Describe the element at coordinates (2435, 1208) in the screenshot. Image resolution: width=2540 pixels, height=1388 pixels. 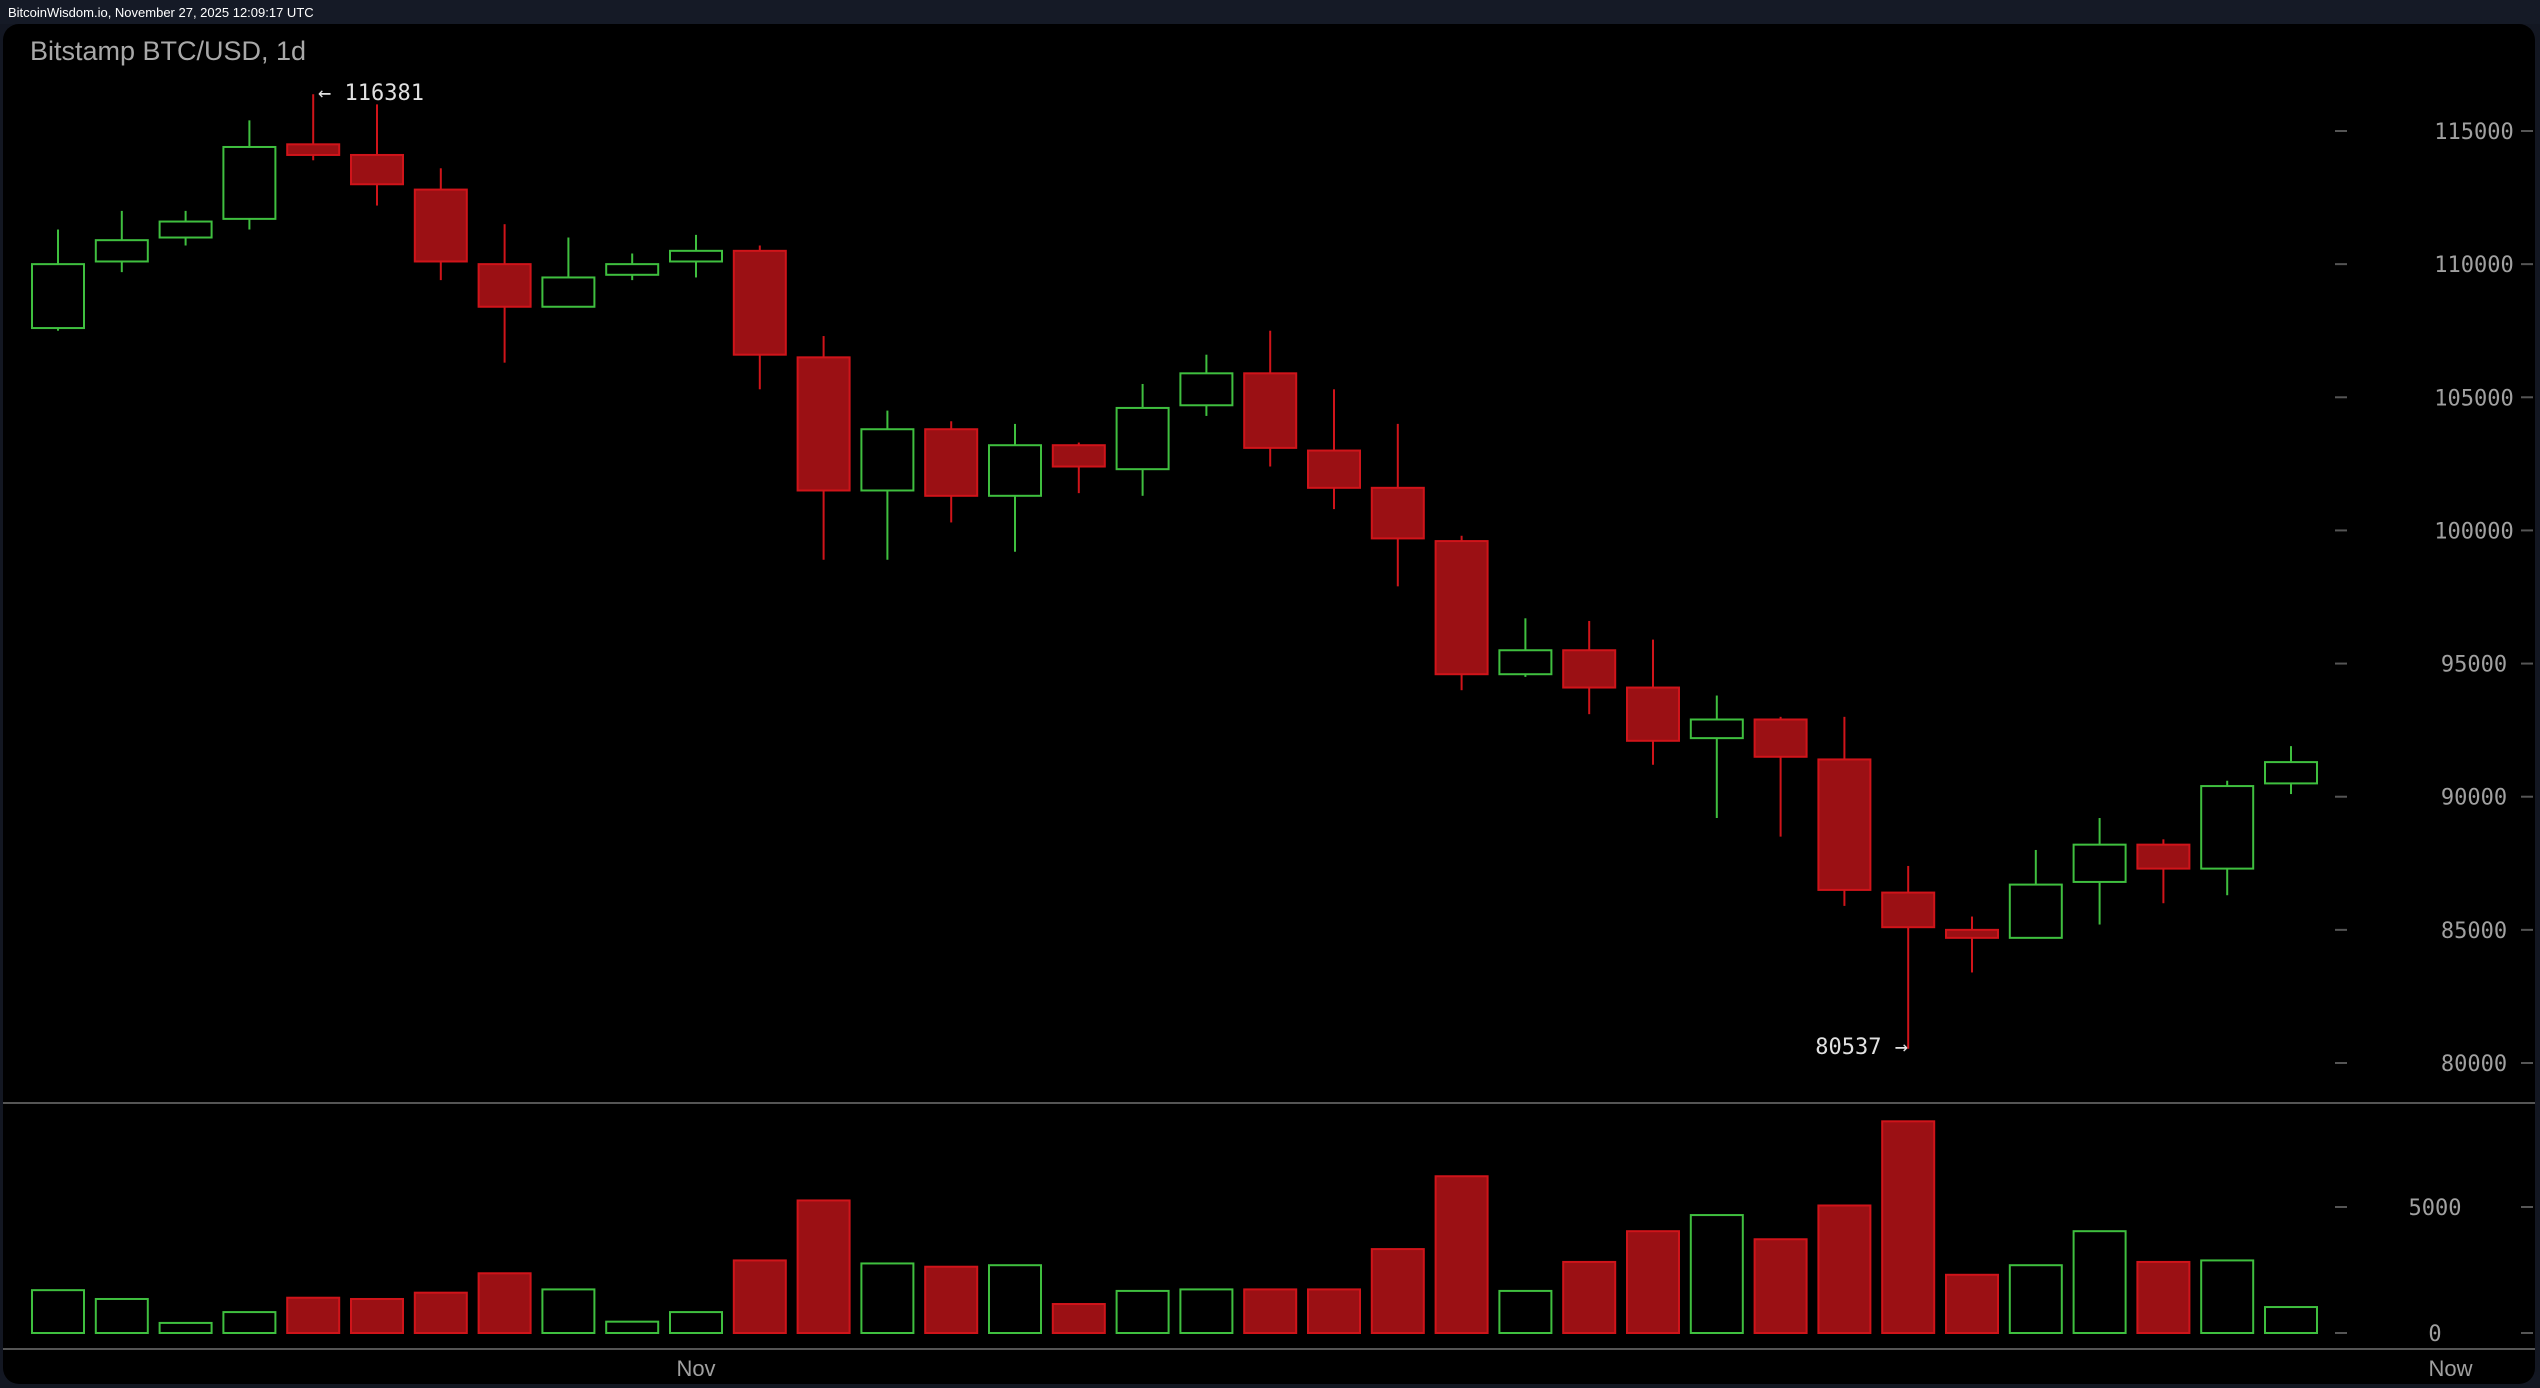
I see `volume-tick-label: 5000` at that location.